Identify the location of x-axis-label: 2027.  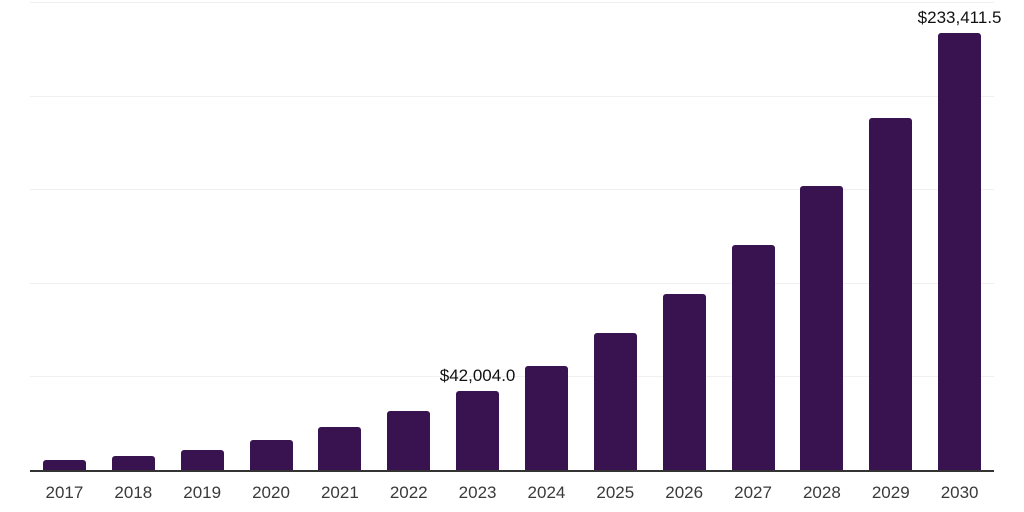
(753, 492).